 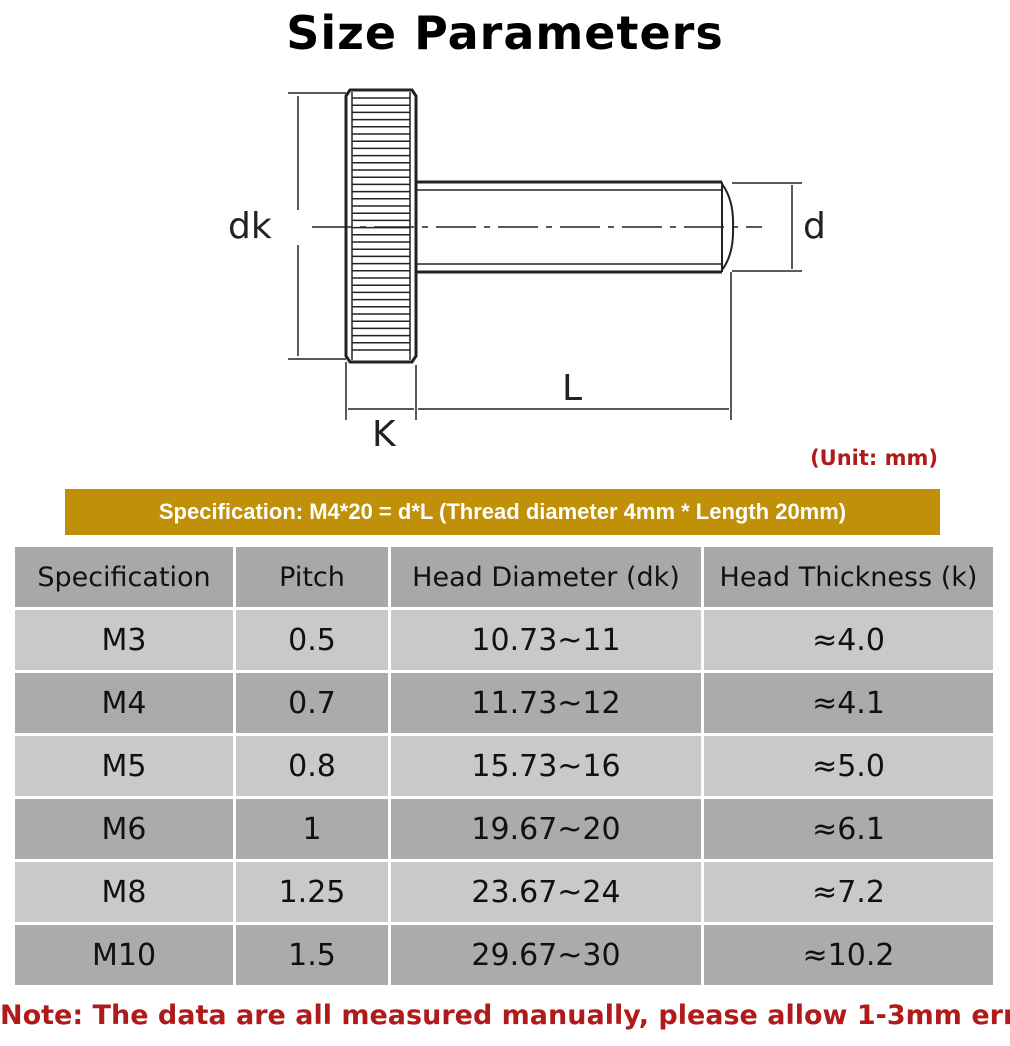 I want to click on dk-dimension, so click(x=317, y=226).